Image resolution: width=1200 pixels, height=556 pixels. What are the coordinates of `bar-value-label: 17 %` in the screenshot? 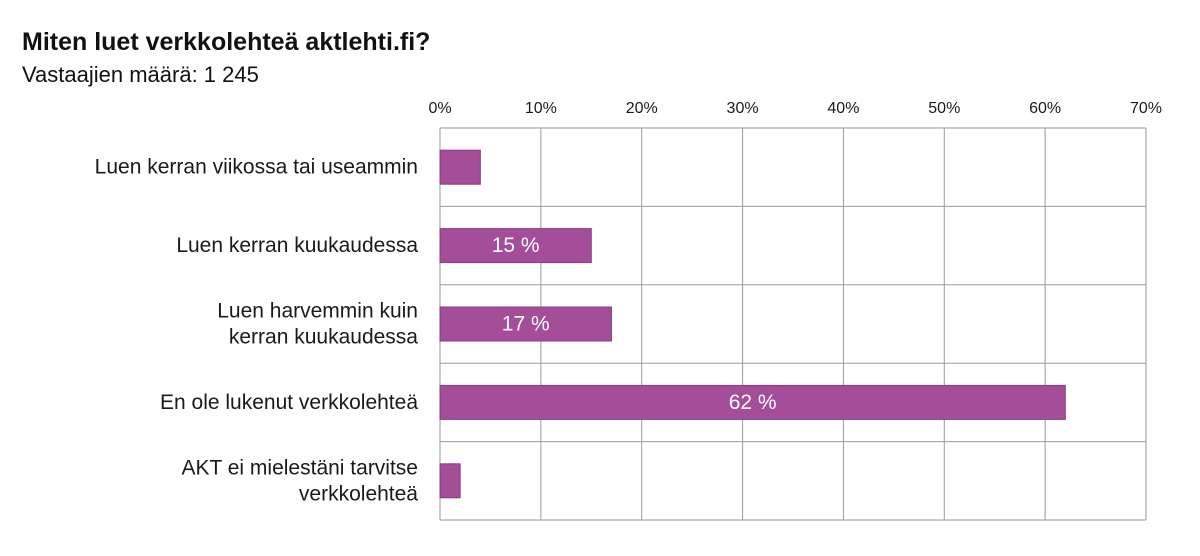 It's located at (526, 324).